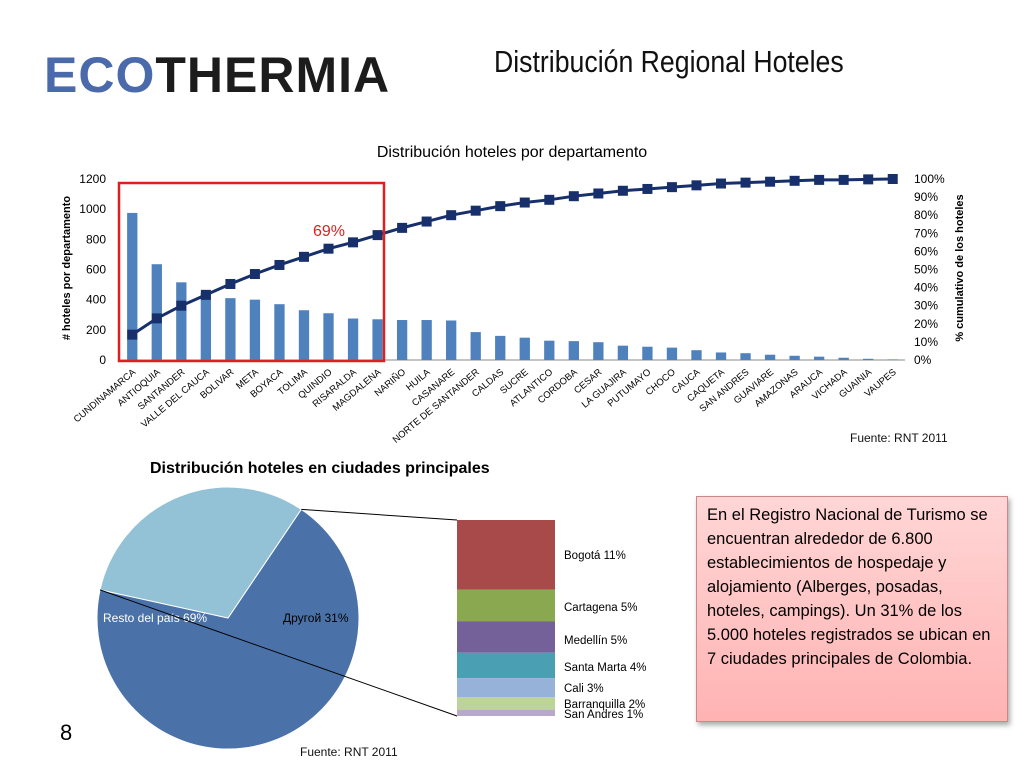 This screenshot has width=1024, height=768. What do you see at coordinates (669, 61) in the screenshot?
I see `slide-title: Distribución Regional Hoteles` at bounding box center [669, 61].